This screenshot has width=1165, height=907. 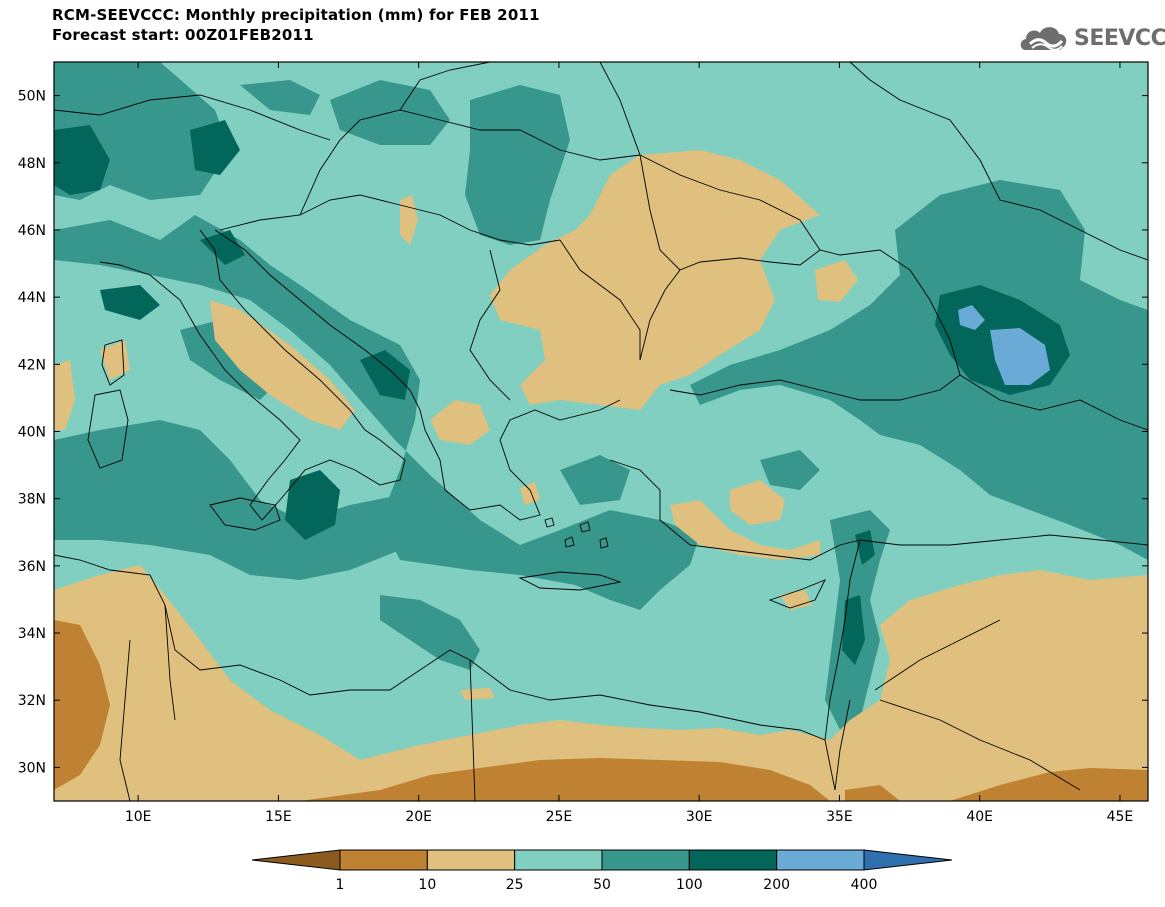 What do you see at coordinates (776, 885) in the screenshot?
I see `colorbar-label: 200` at bounding box center [776, 885].